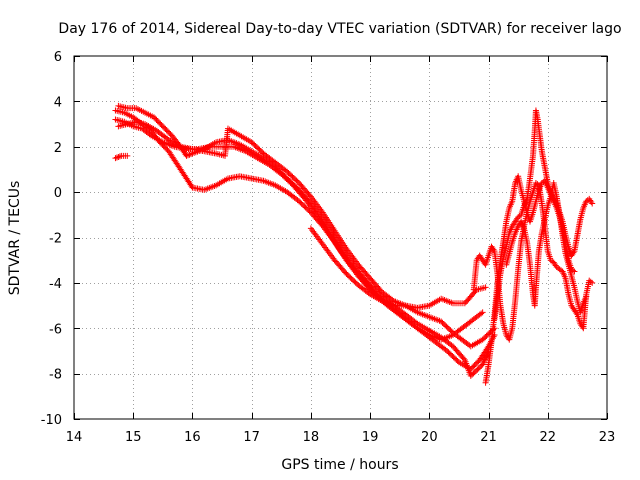  Describe the element at coordinates (58, 148) in the screenshot. I see `y-tick-label: 2` at that location.